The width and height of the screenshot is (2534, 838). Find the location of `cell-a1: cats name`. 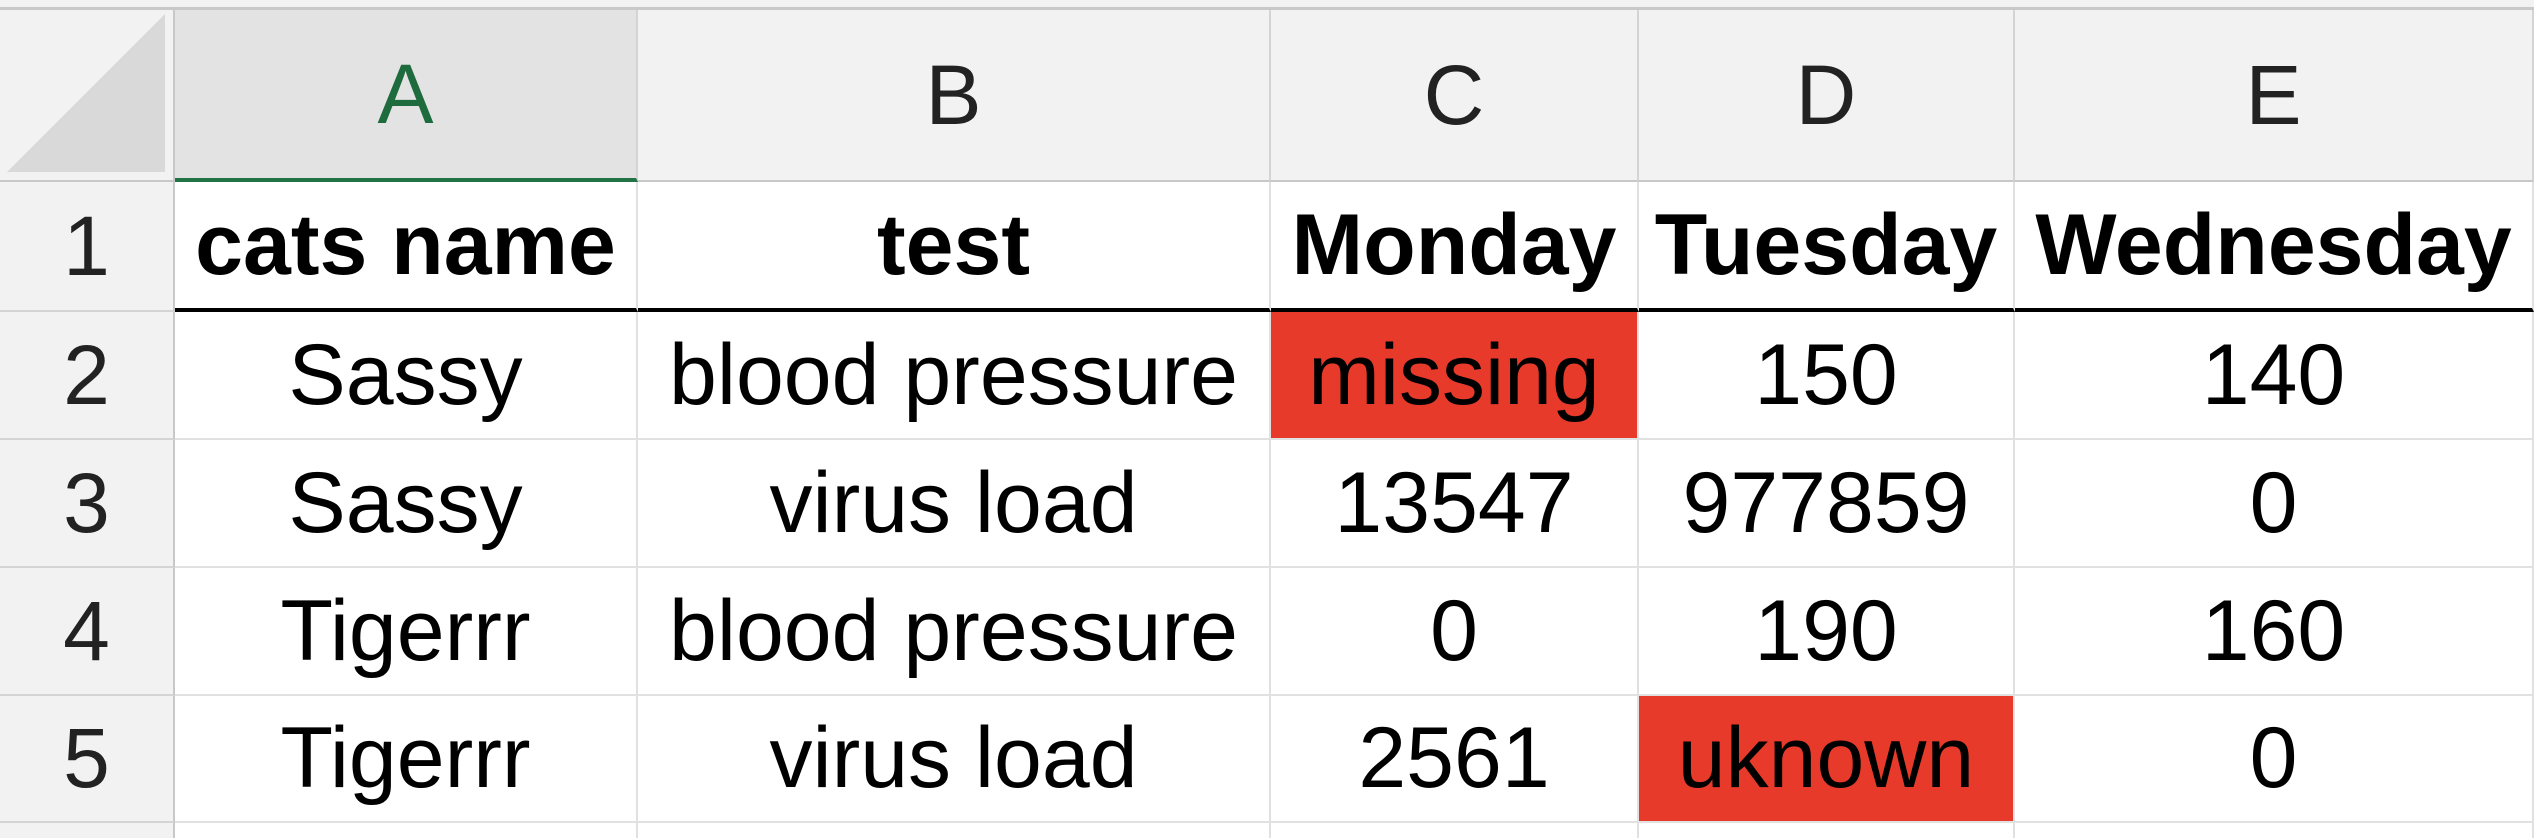

cell-a1: cats name is located at coordinates (406, 247).